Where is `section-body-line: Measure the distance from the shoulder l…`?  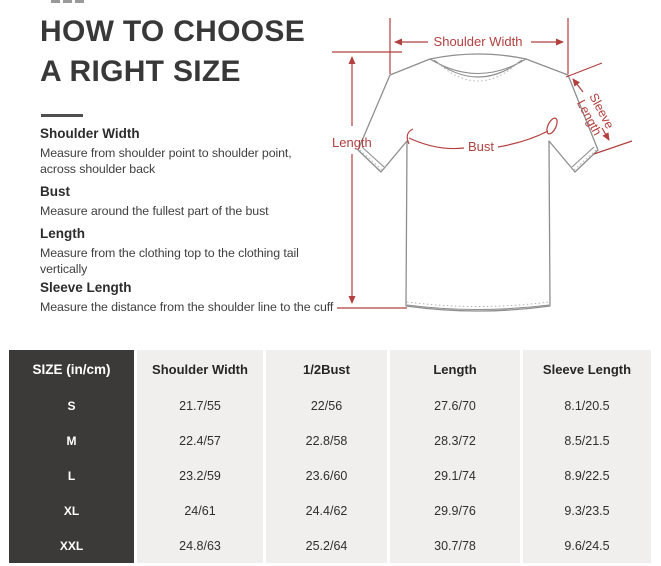 section-body-line: Measure the distance from the shoulder l… is located at coordinates (187, 307).